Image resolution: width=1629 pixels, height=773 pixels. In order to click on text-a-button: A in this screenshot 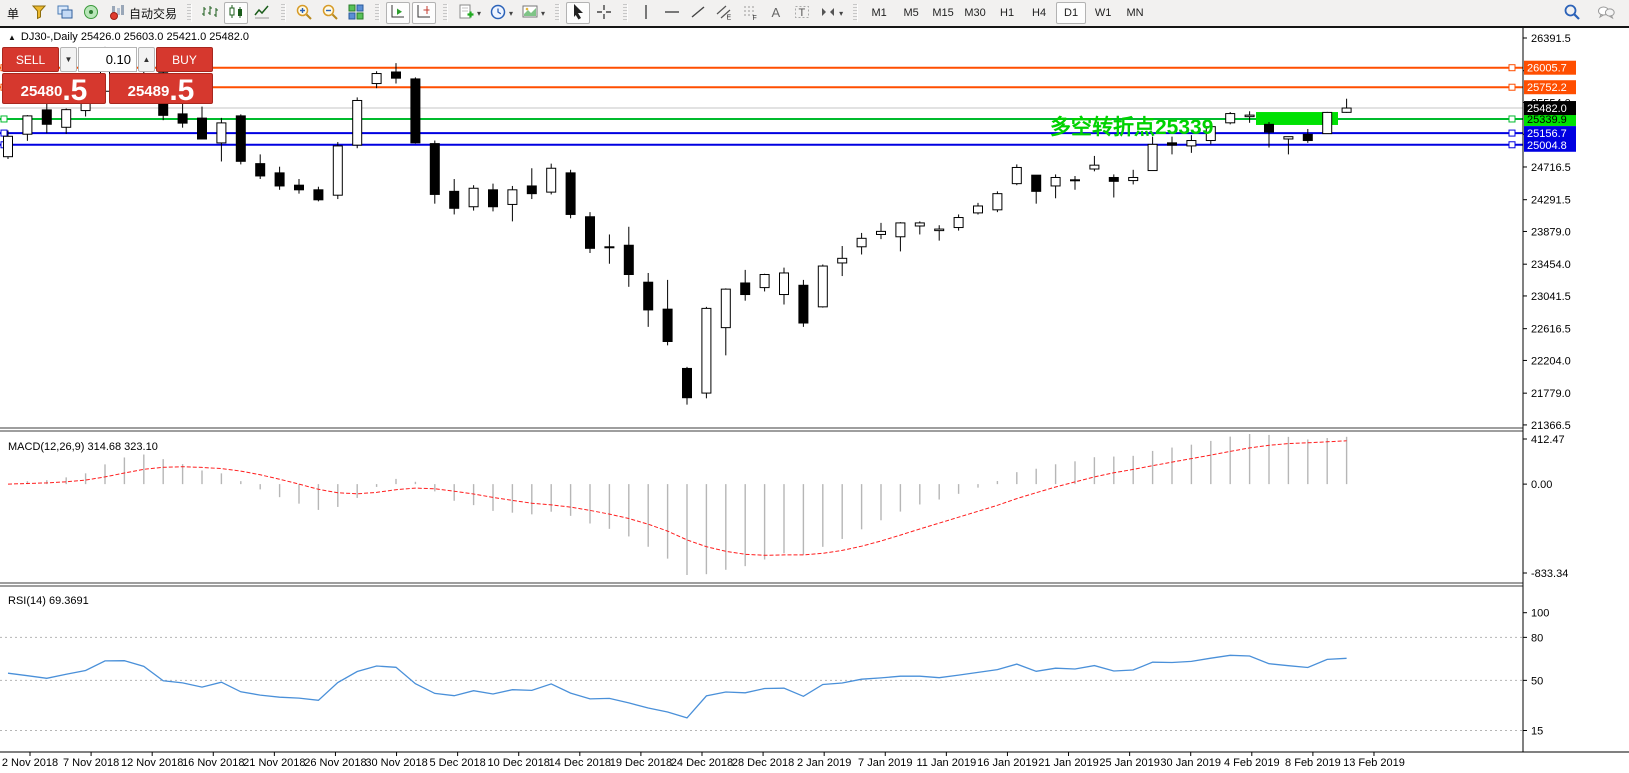, I will do `click(776, 13)`.